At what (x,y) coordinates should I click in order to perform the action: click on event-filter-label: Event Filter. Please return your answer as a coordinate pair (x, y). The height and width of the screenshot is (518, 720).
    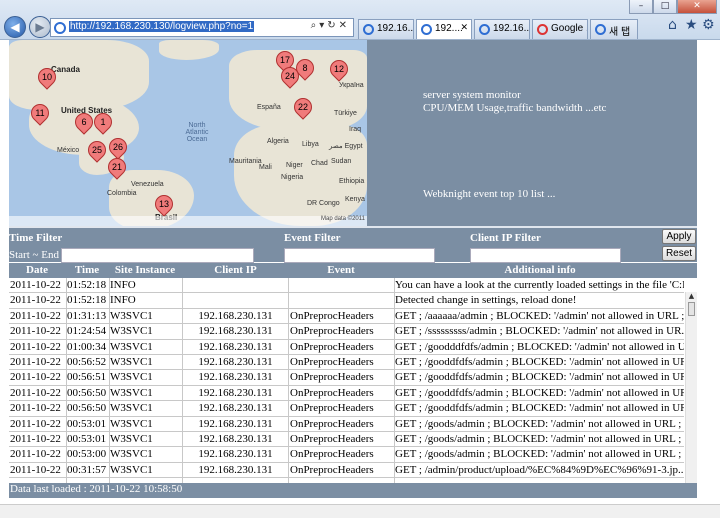
    Looking at the image, I should click on (312, 238).